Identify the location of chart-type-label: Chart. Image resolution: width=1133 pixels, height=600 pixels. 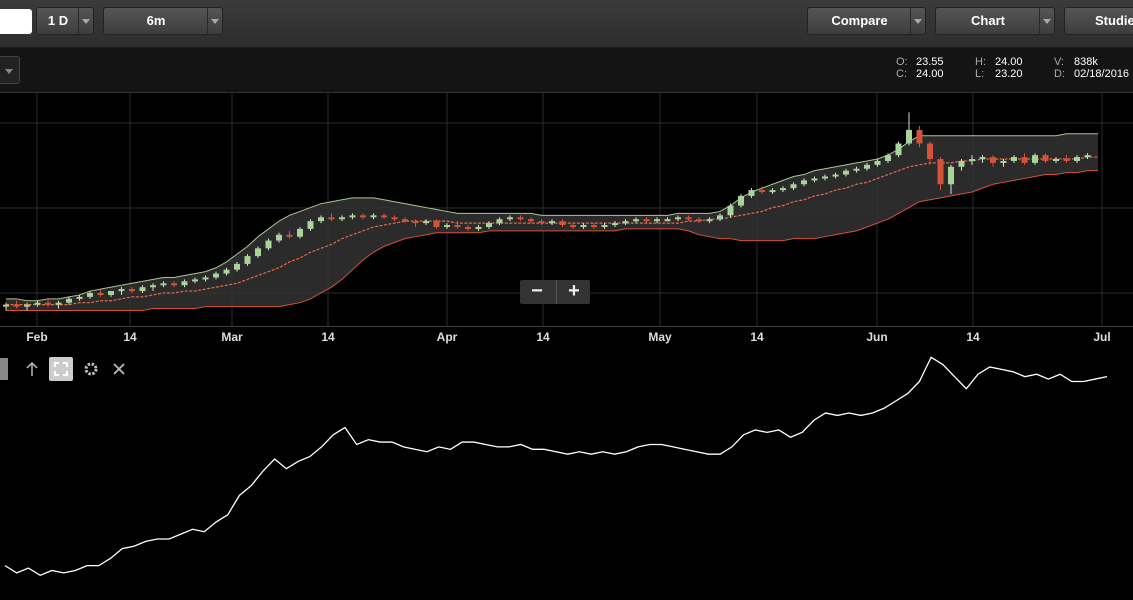
(988, 20).